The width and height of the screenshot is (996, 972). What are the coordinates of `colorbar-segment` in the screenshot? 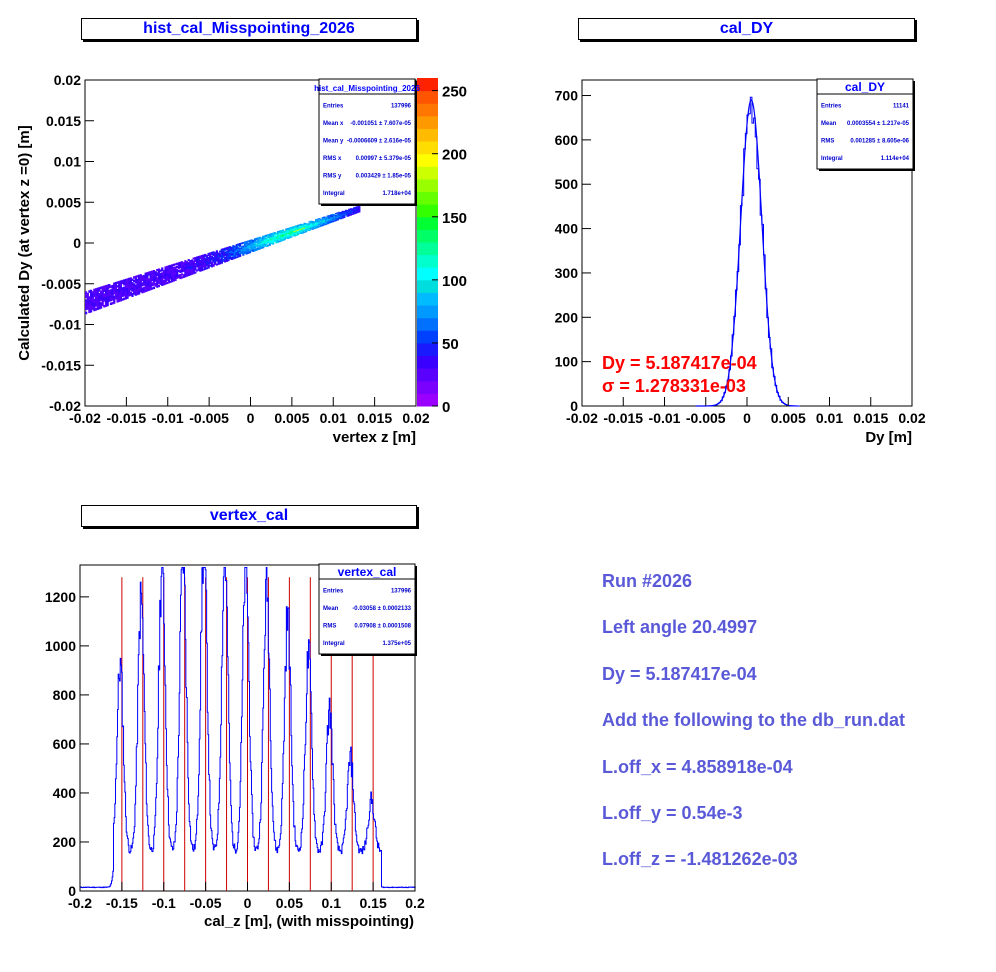 It's located at (427, 312).